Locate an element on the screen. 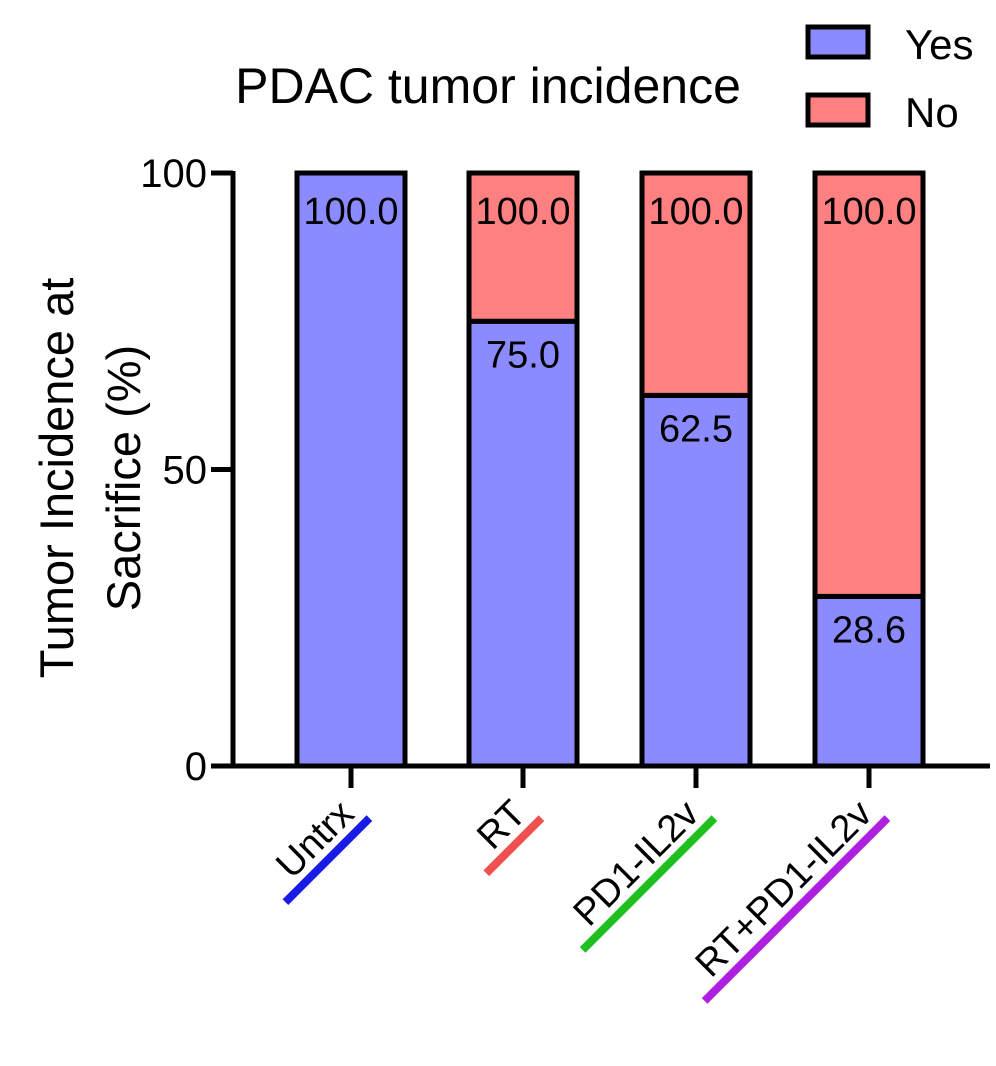  legend-swatch-no is located at coordinates (838, 110).